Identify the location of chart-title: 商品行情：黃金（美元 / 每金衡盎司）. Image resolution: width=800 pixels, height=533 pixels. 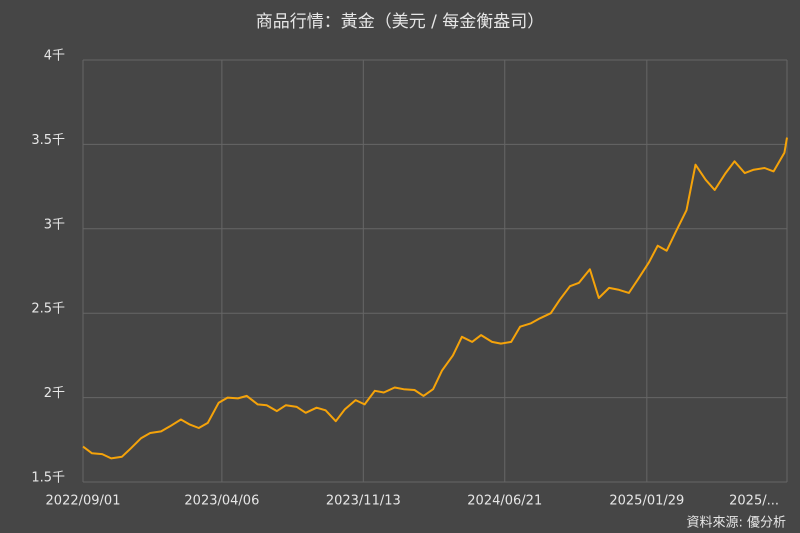
(400, 22).